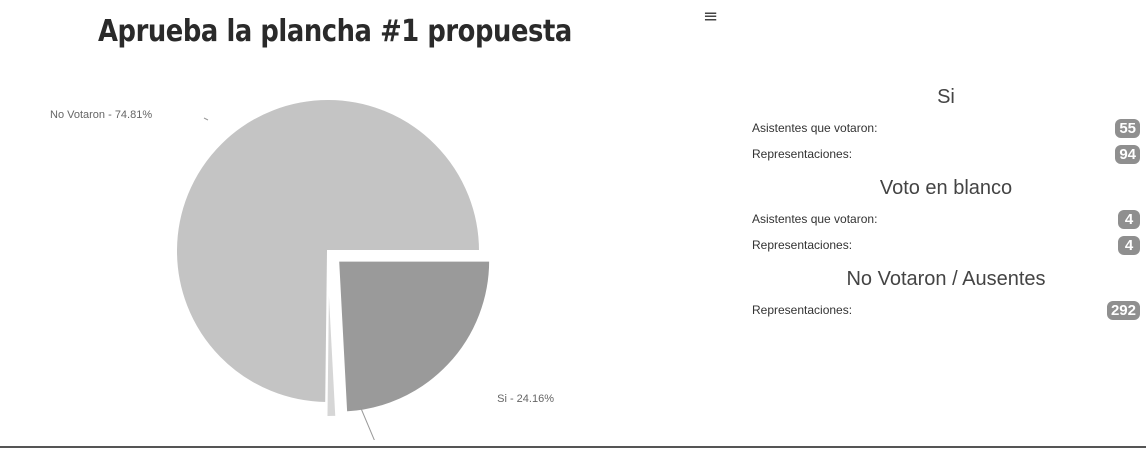 The height and width of the screenshot is (450, 1146). Describe the element at coordinates (711, 16) in the screenshot. I see `hamburger-menu-icon: ≡` at that location.